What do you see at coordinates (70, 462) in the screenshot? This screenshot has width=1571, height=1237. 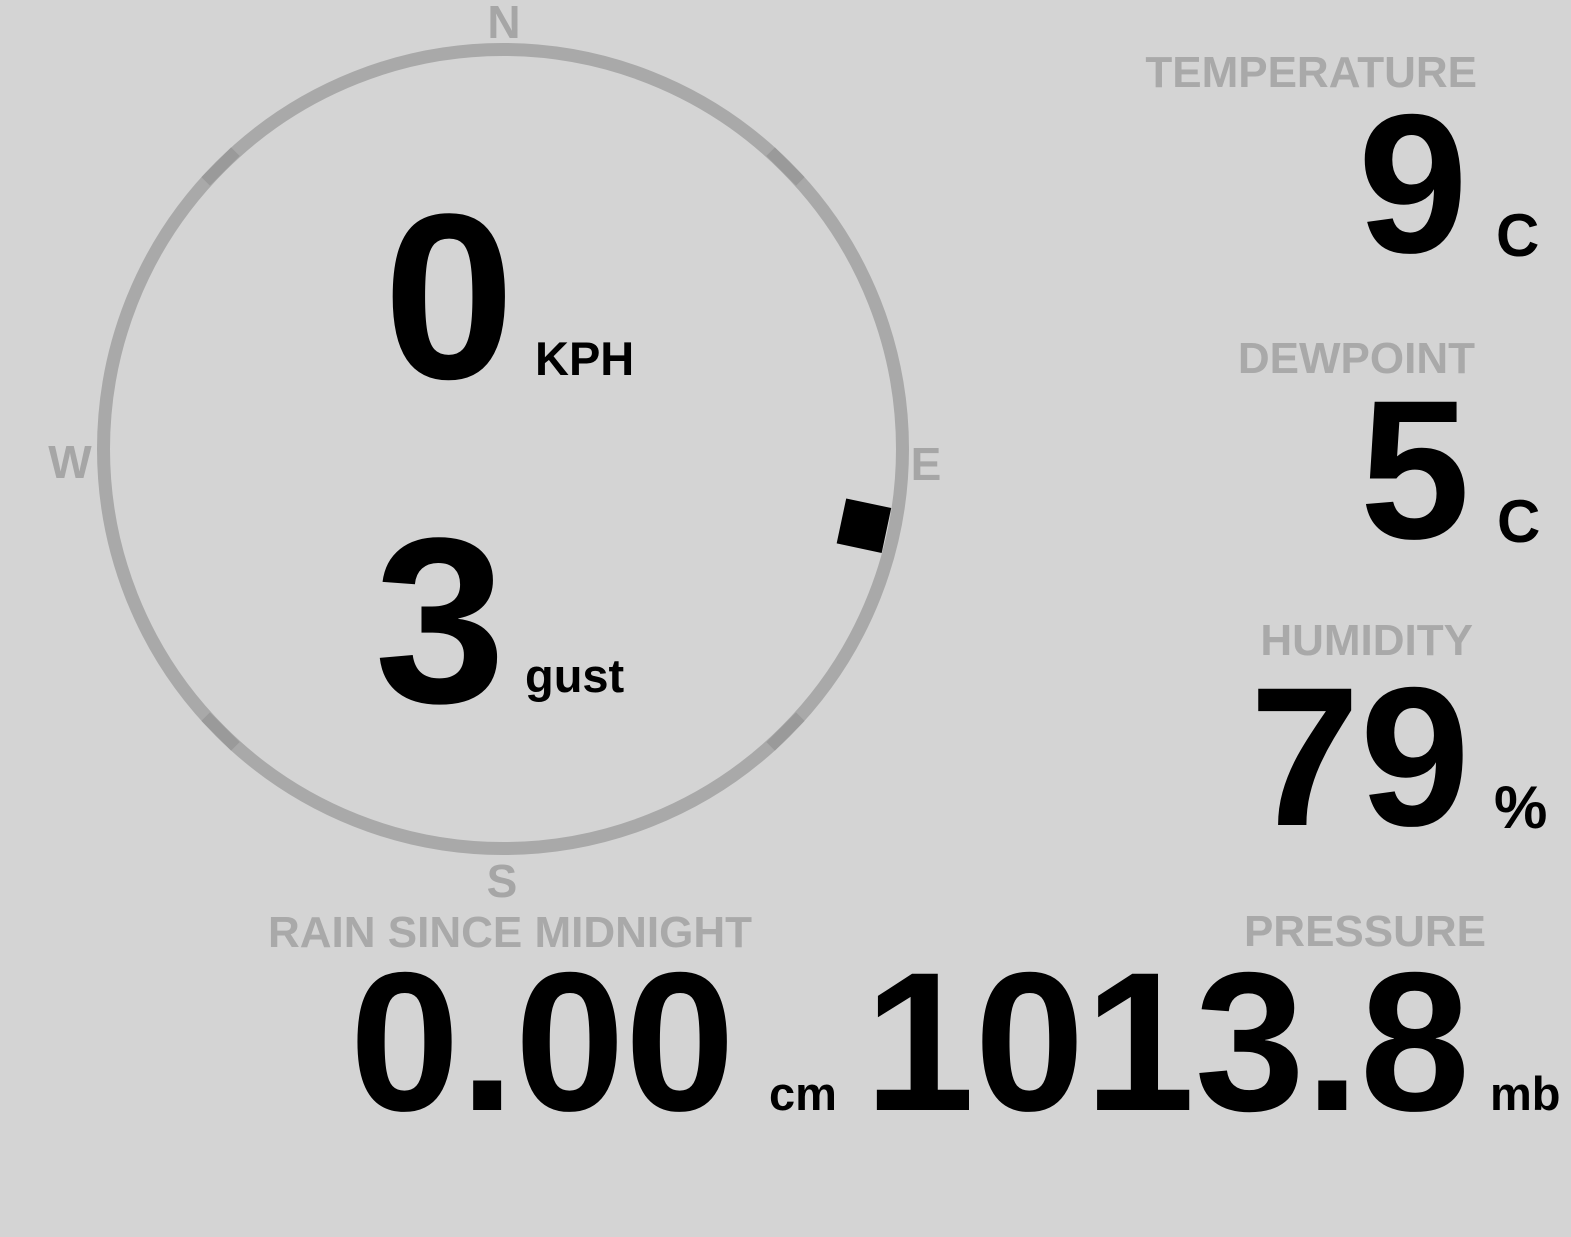 I see `compass-west-label: W` at bounding box center [70, 462].